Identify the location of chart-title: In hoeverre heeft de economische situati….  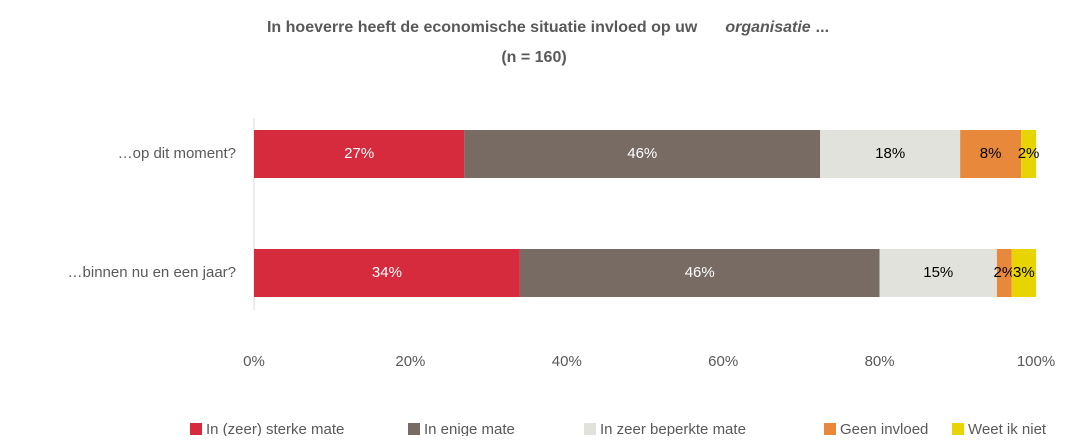
(548, 27).